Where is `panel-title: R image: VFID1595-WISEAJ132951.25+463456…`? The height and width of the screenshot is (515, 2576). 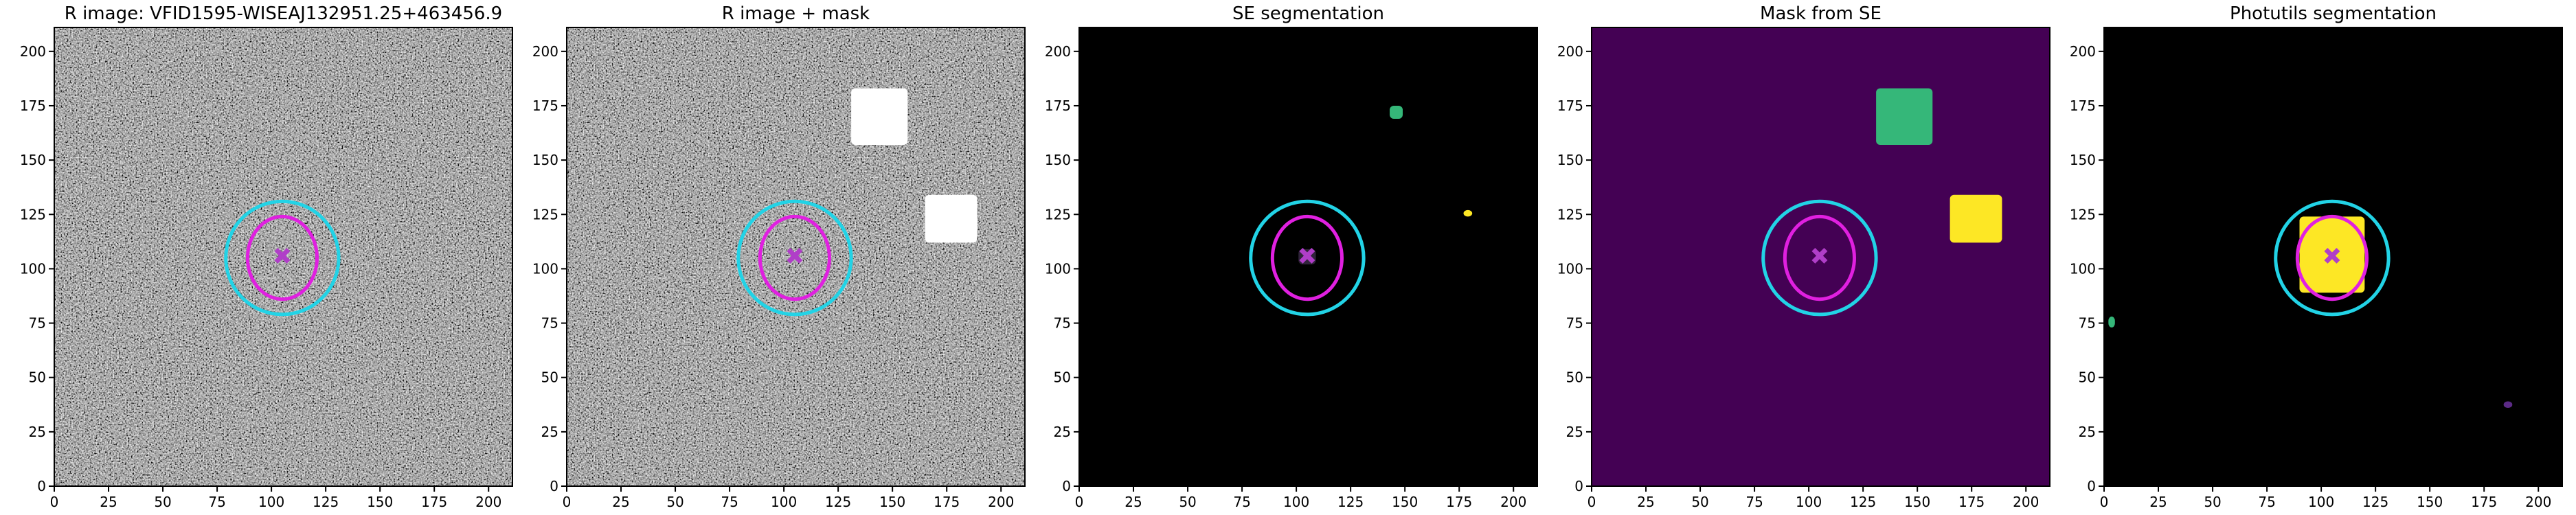
panel-title: R image: VFID1595-WISEAJ132951.25+463456… is located at coordinates (283, 13).